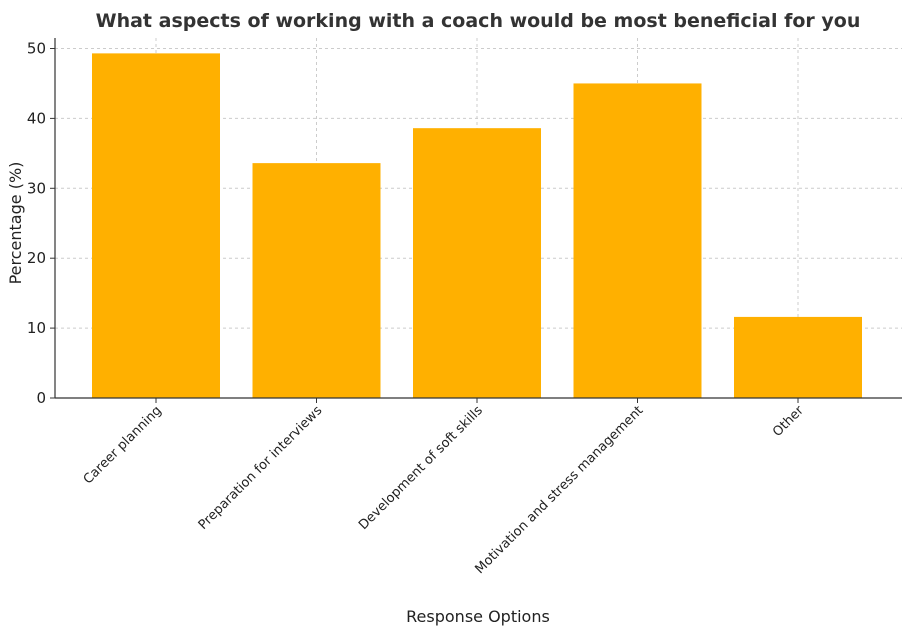 This screenshot has height=637, width=910. I want to click on x-tick-label: Career planning, so click(123, 445).